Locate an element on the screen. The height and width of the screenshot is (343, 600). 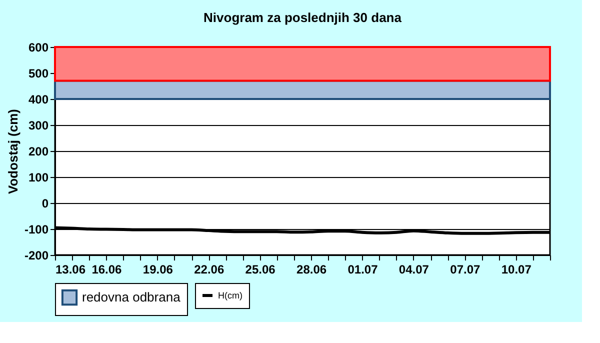
x-tick-label: 04.07 is located at coordinates (414, 269).